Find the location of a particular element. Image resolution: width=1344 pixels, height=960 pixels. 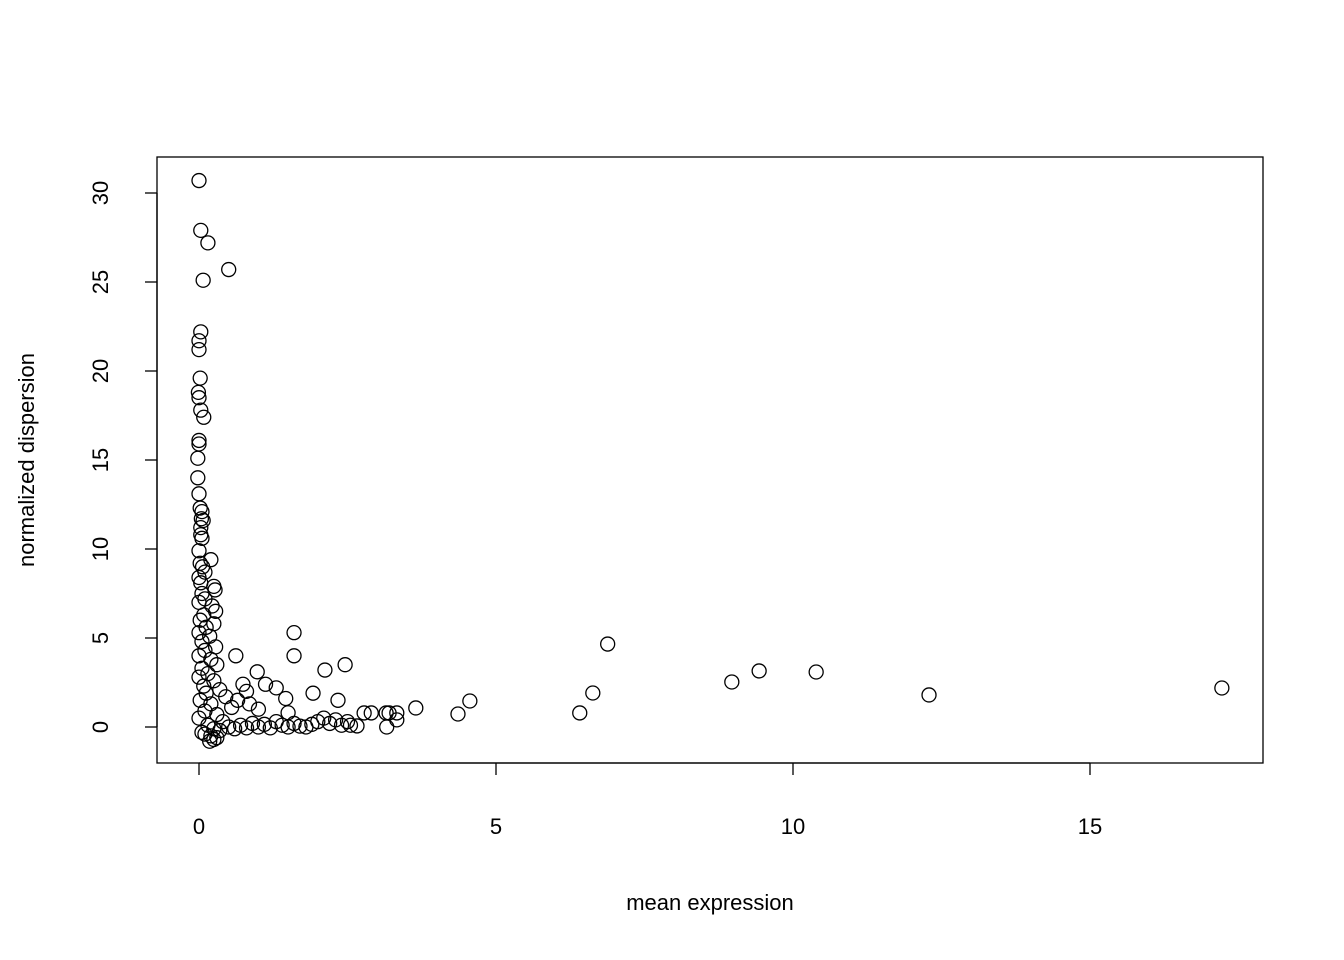

x-tick-label: 10 is located at coordinates (793, 826).